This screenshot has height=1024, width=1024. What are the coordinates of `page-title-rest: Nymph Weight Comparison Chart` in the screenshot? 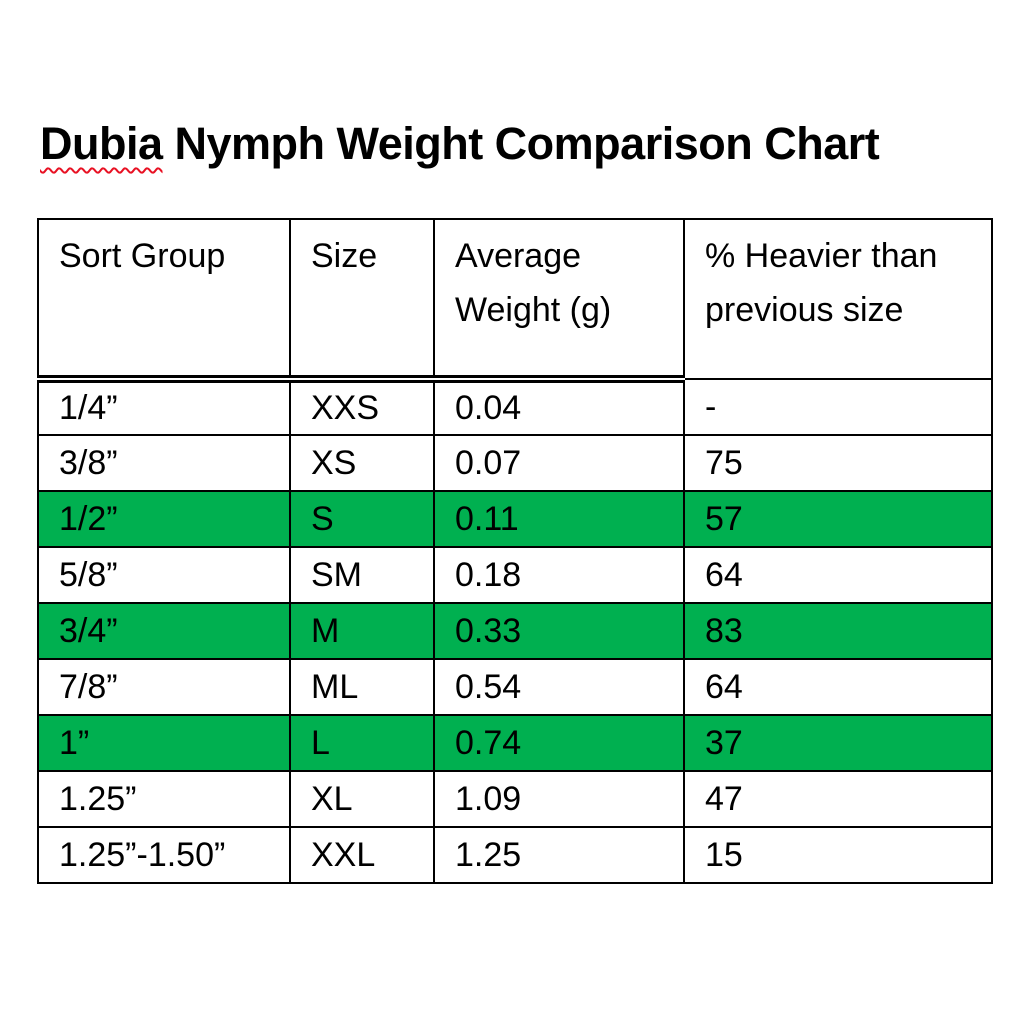 It's located at (521, 143).